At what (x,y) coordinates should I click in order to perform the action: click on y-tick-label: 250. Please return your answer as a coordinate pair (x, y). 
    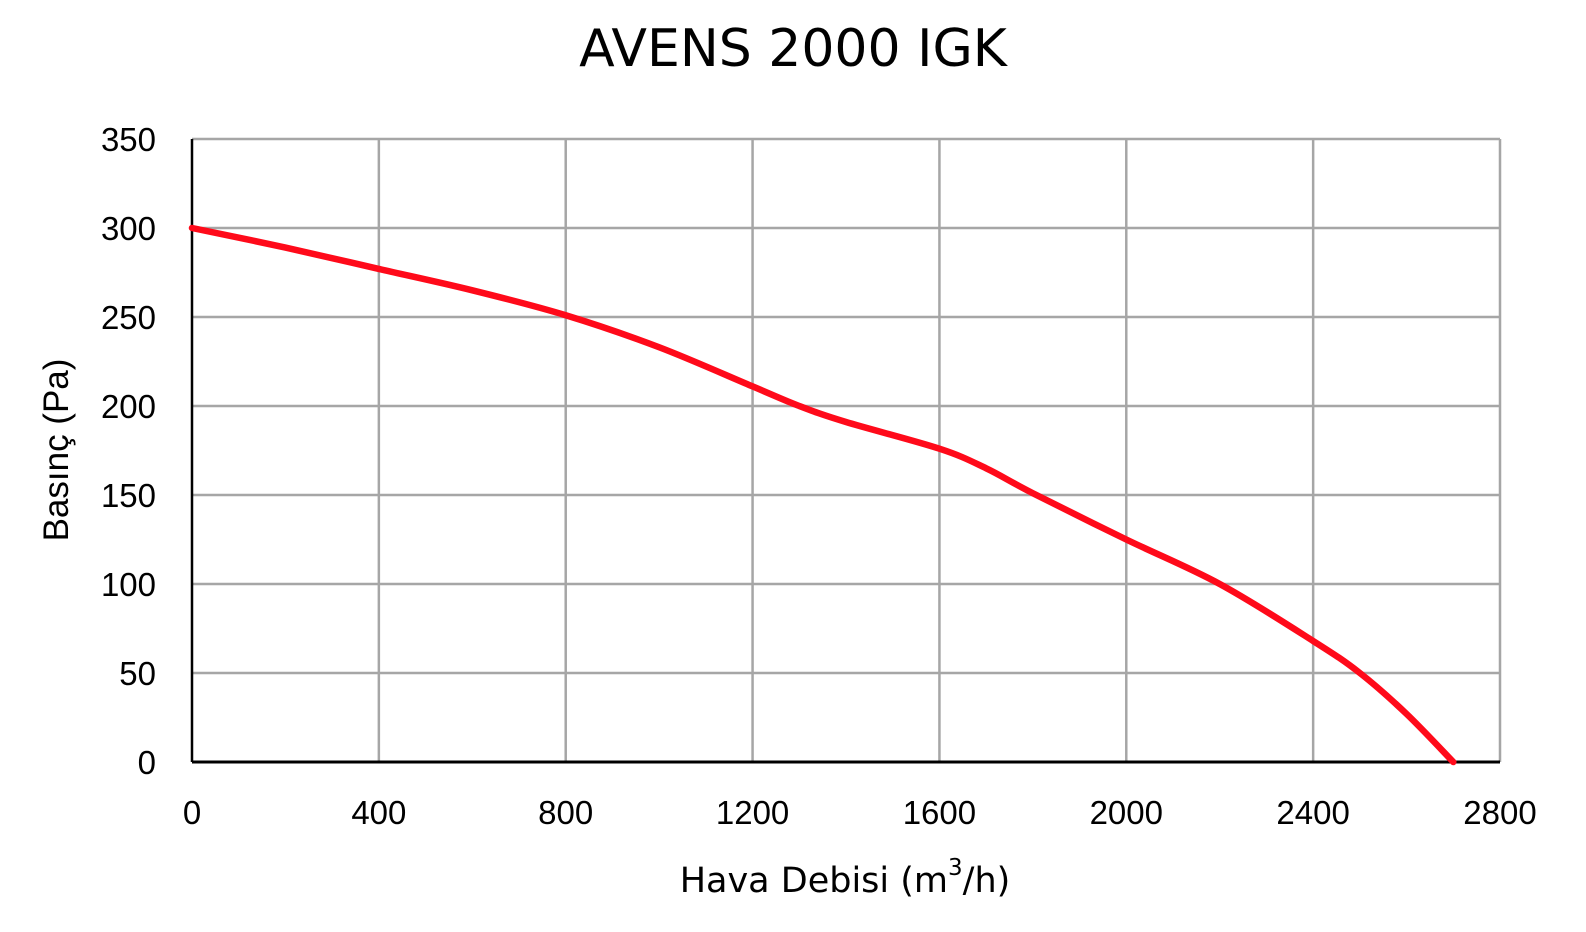
    Looking at the image, I should click on (128, 317).